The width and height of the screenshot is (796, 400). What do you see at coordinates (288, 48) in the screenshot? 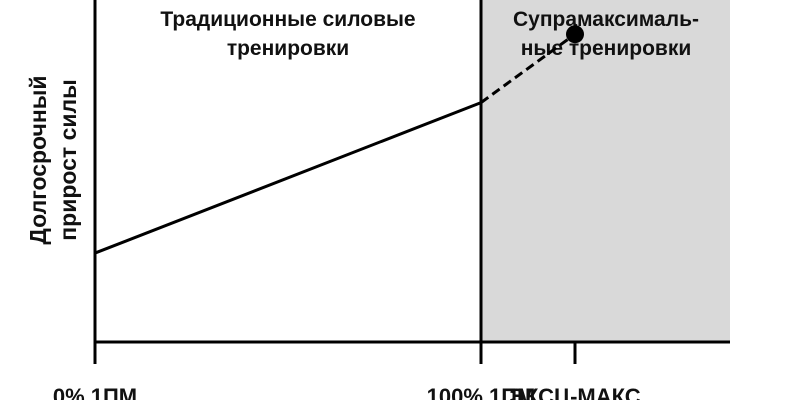
I see `region-traditional-title-line-2: тренировки` at bounding box center [288, 48].